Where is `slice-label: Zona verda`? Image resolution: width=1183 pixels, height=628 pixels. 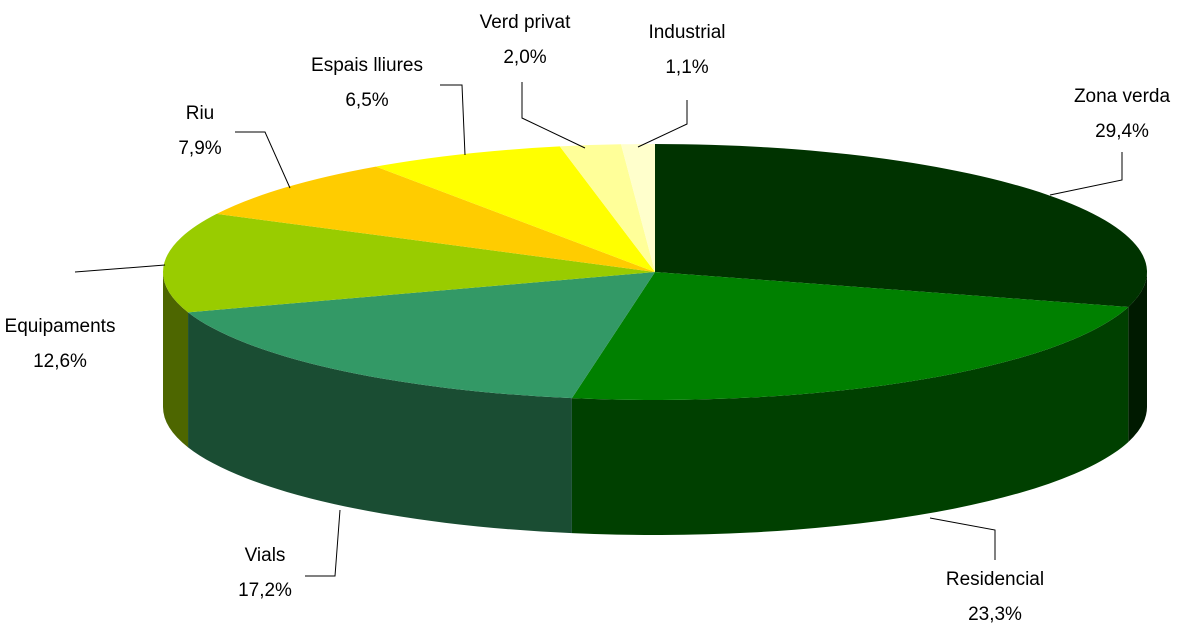
slice-label: Zona verda is located at coordinates (1122, 96).